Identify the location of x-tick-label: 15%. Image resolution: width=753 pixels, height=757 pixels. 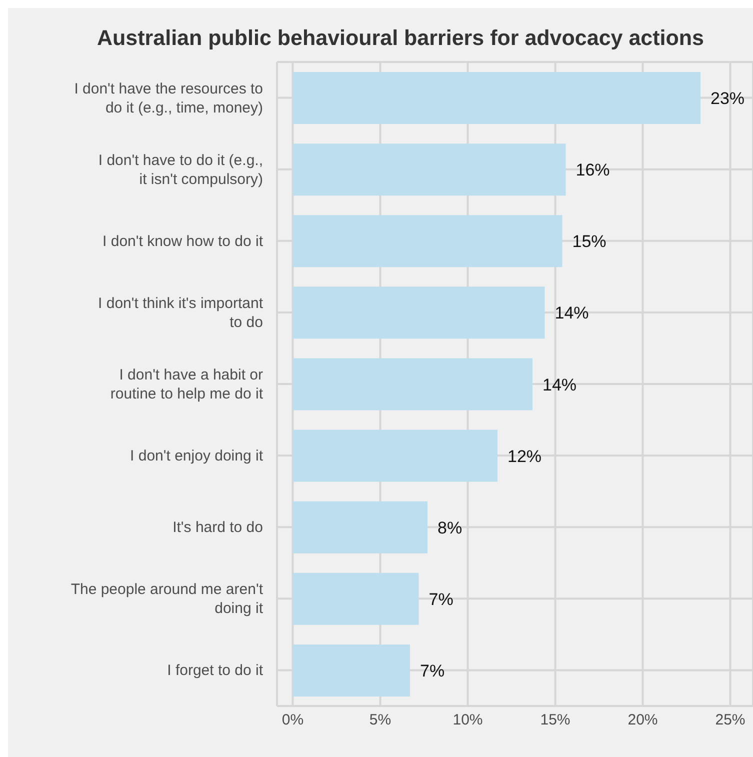
(555, 720).